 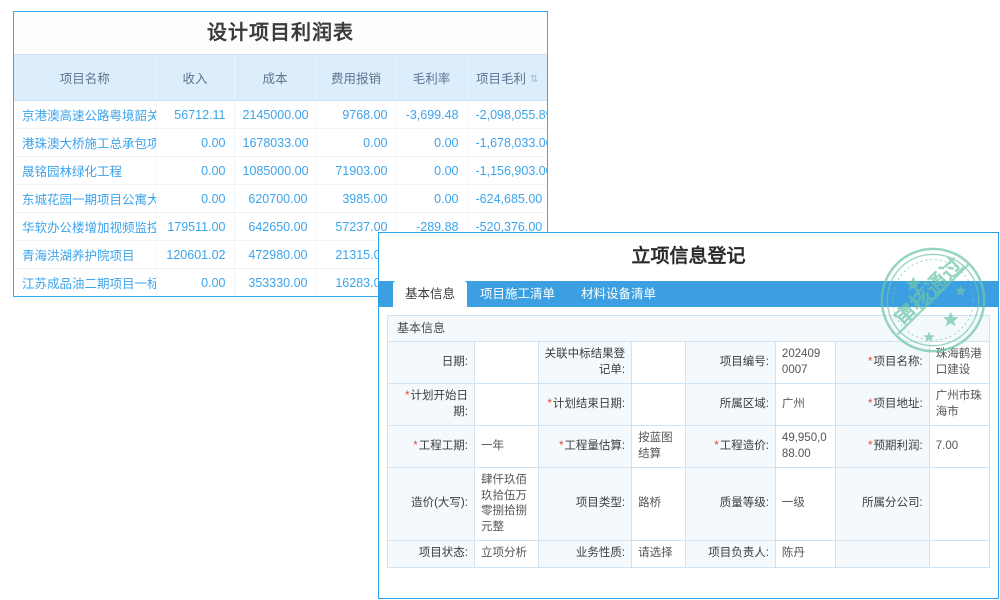 I want to click on form-label-text: 工程量估算:, so click(x=595, y=445).